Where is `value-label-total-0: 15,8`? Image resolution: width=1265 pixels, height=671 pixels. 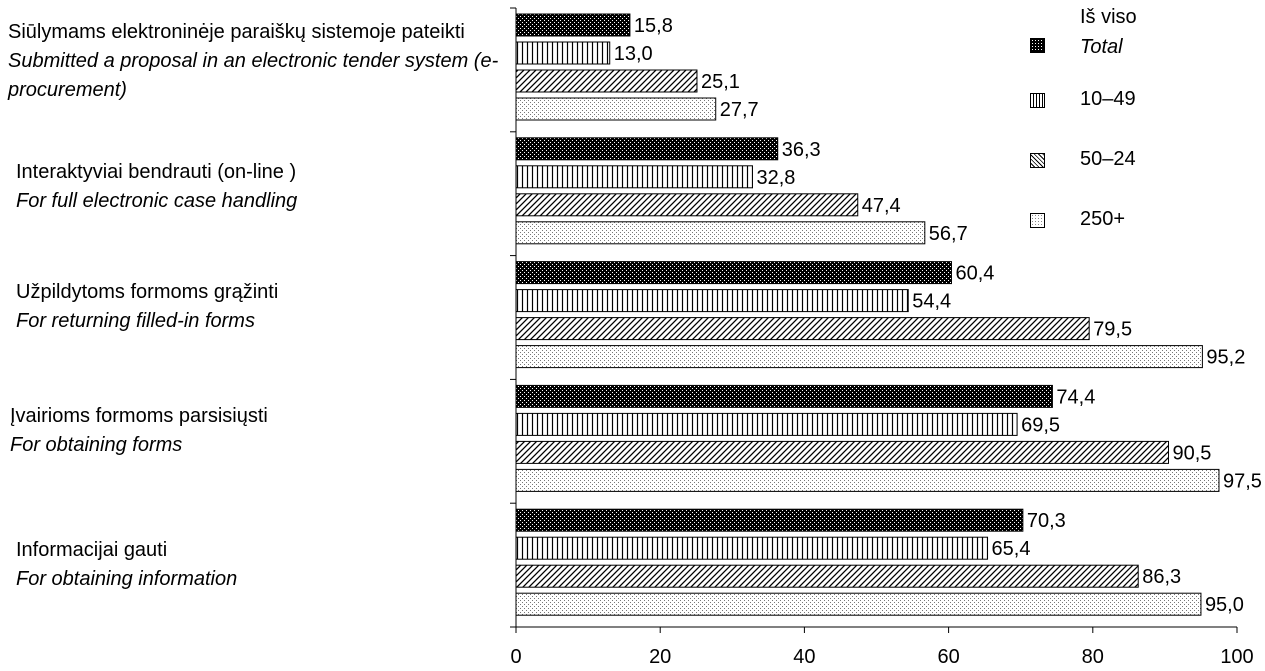
value-label-total-0: 15,8 is located at coordinates (653, 26).